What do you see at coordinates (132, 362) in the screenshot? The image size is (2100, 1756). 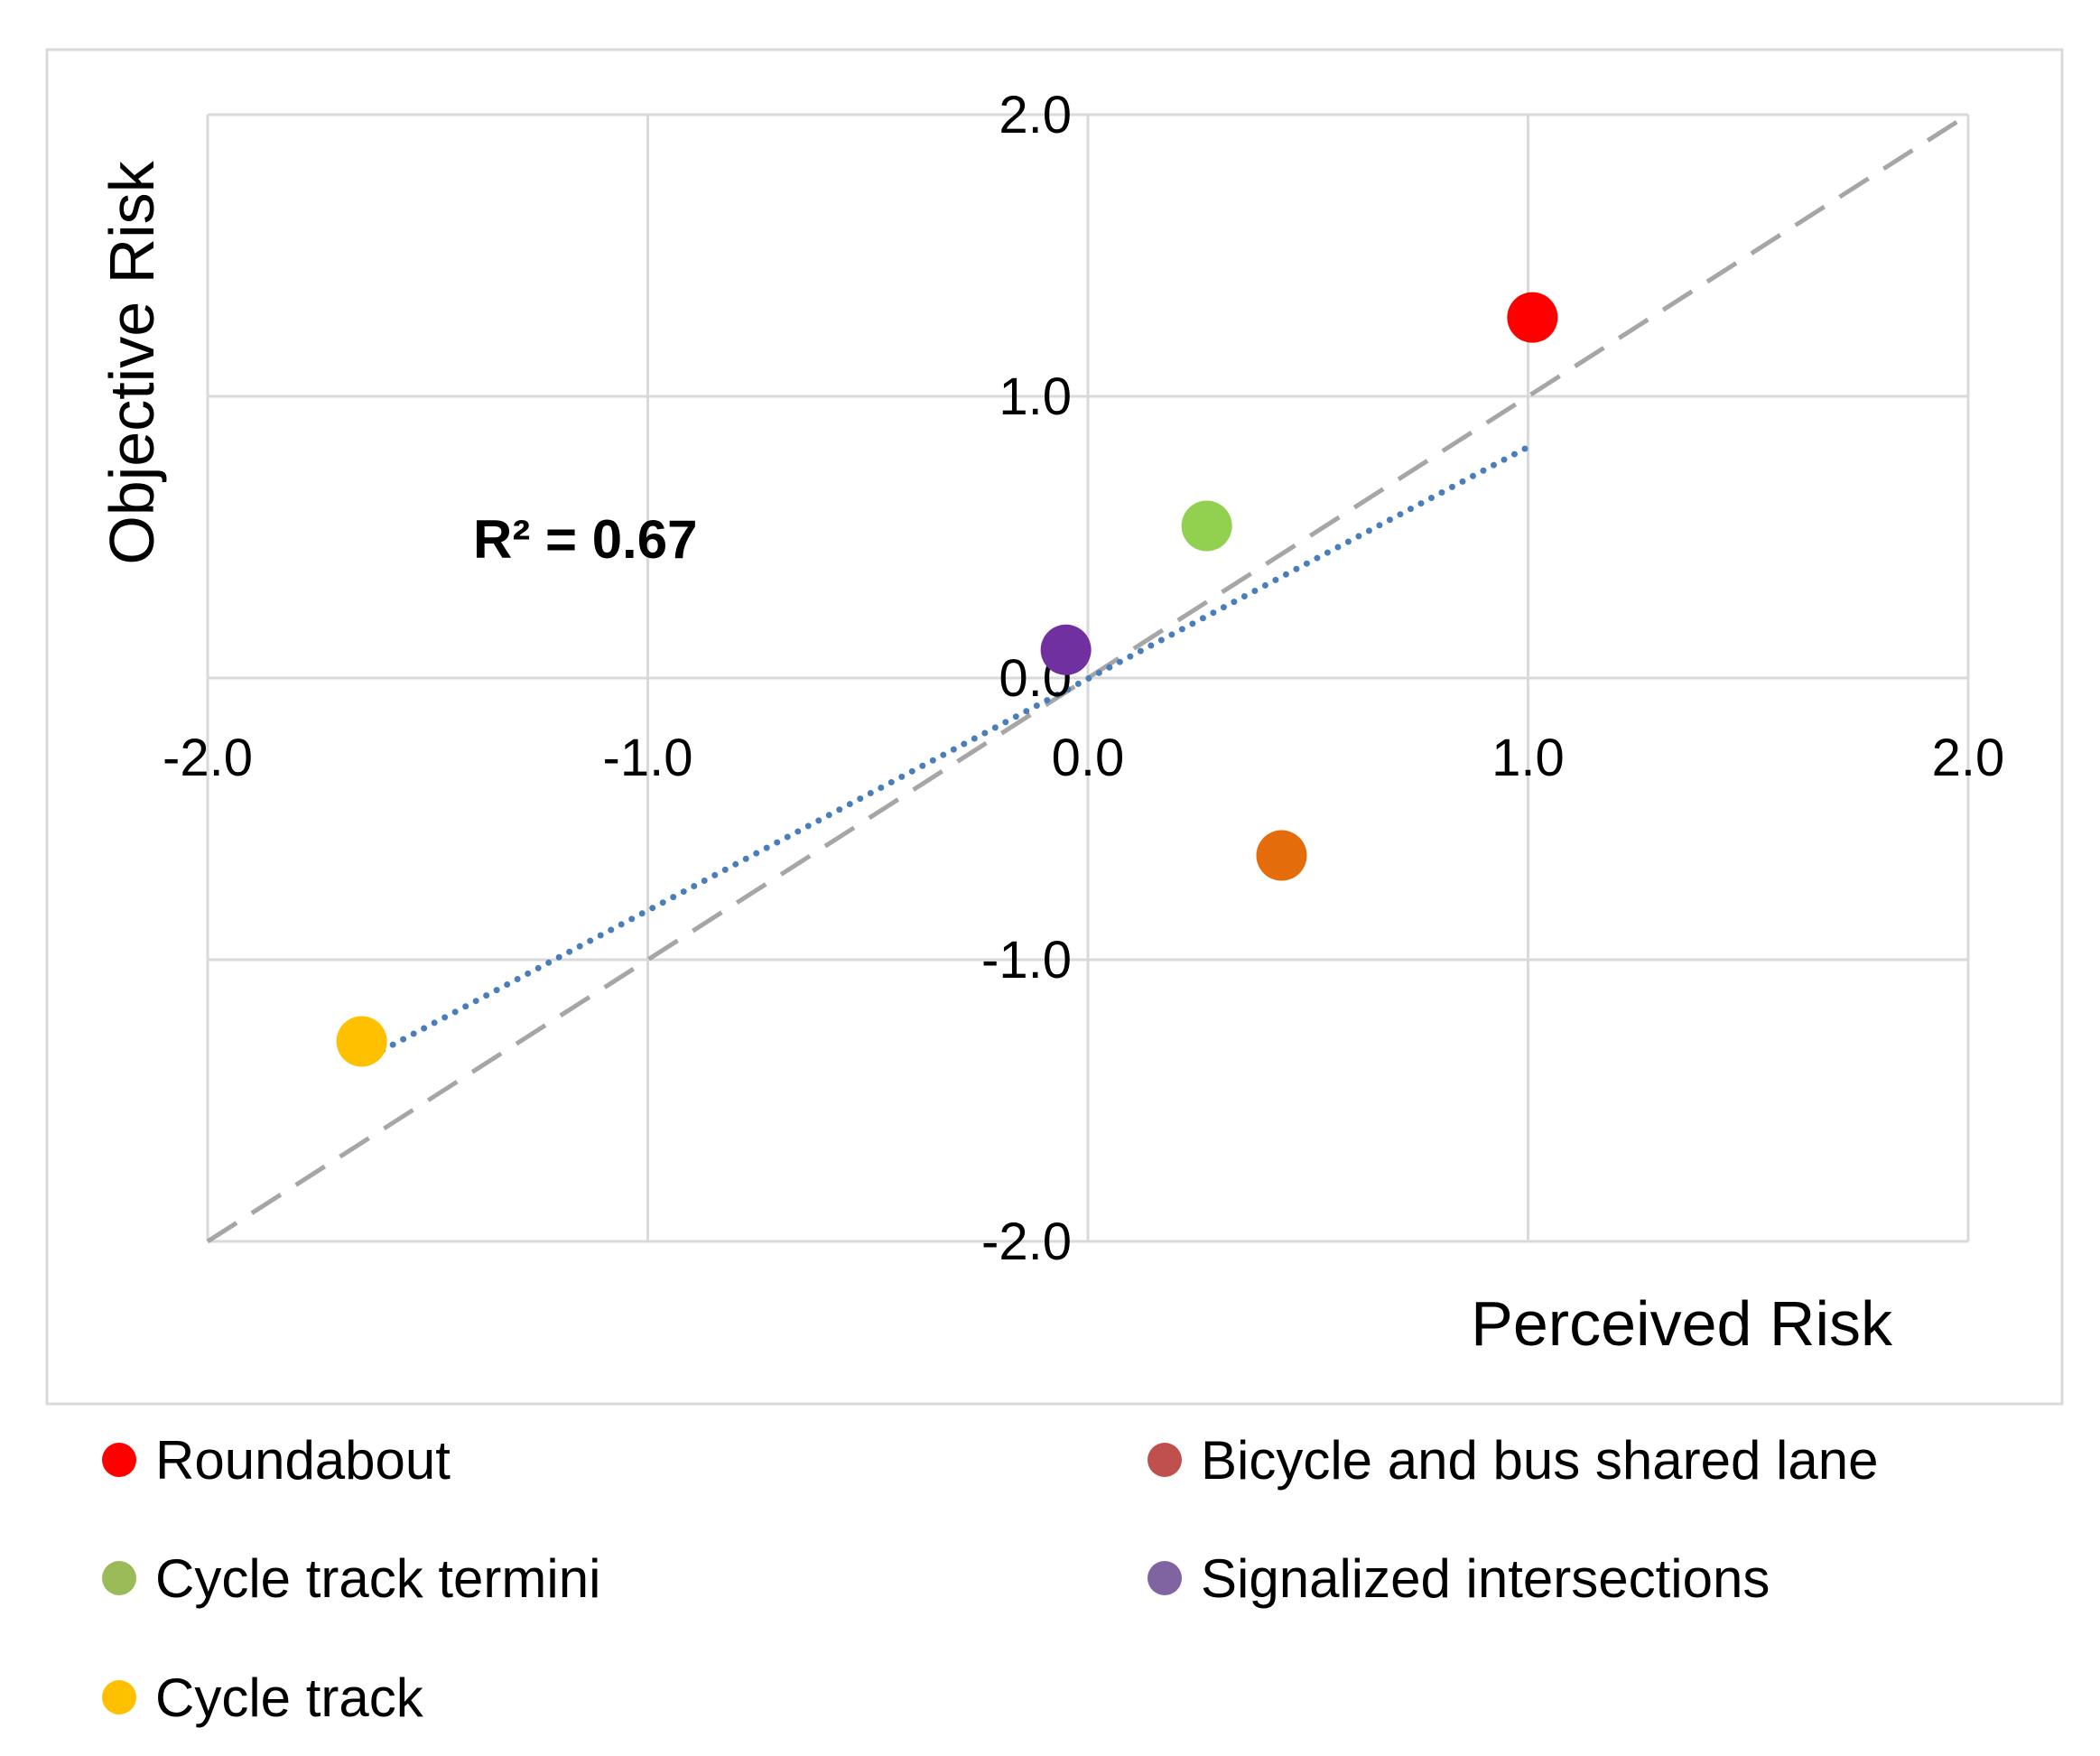 I see `y-axis-title: Objective Risk` at bounding box center [132, 362].